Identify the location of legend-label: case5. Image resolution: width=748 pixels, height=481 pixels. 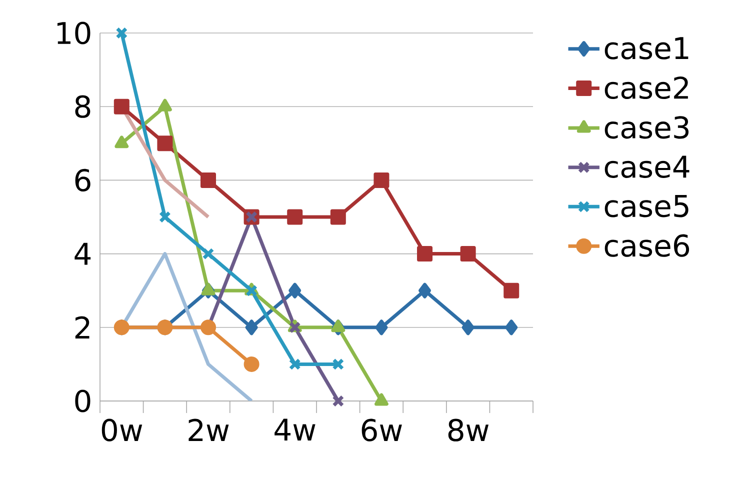
(646, 206).